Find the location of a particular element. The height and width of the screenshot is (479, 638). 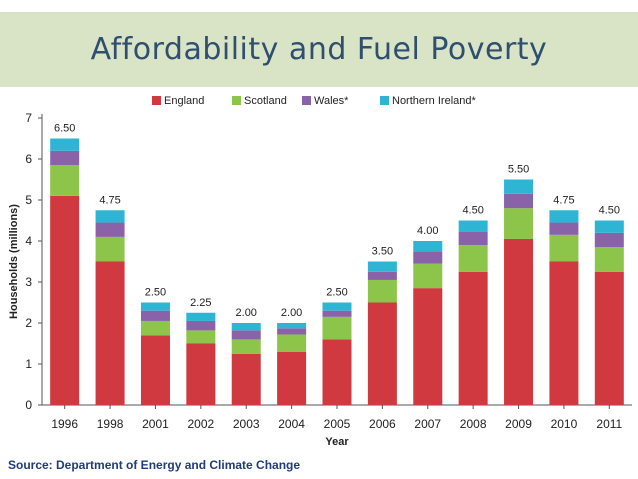

legend-label: Northern Ireland* is located at coordinates (434, 101).